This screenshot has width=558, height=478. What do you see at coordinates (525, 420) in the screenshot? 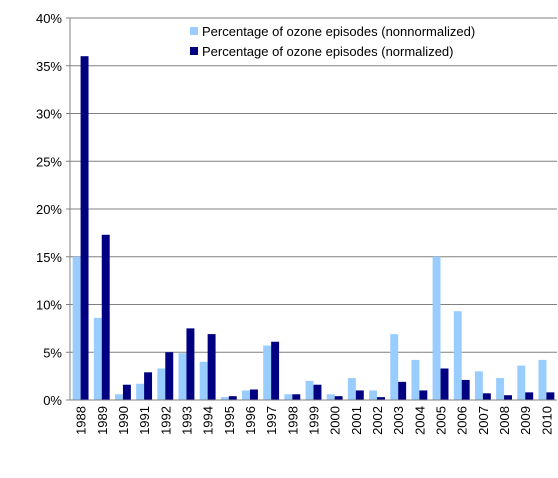
I see `x-tick-label: 2009` at bounding box center [525, 420].